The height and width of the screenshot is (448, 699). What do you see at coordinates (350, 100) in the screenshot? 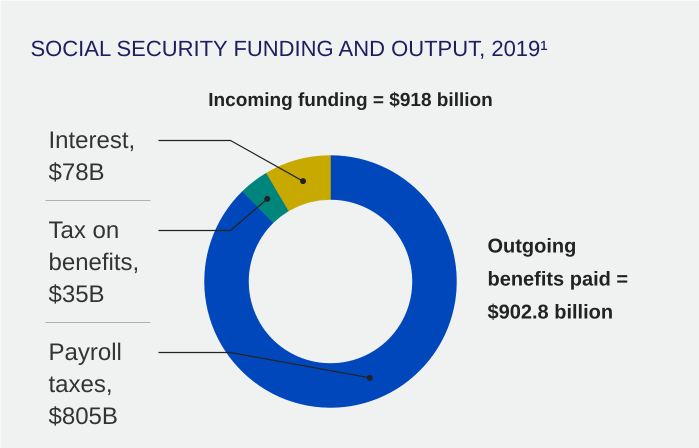
I see `chart-subtitle: Incoming funding = $918 billion` at bounding box center [350, 100].